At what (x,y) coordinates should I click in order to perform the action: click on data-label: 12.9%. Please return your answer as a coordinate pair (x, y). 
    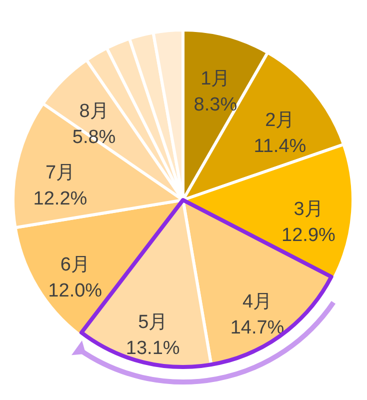
    Looking at the image, I should click on (309, 235).